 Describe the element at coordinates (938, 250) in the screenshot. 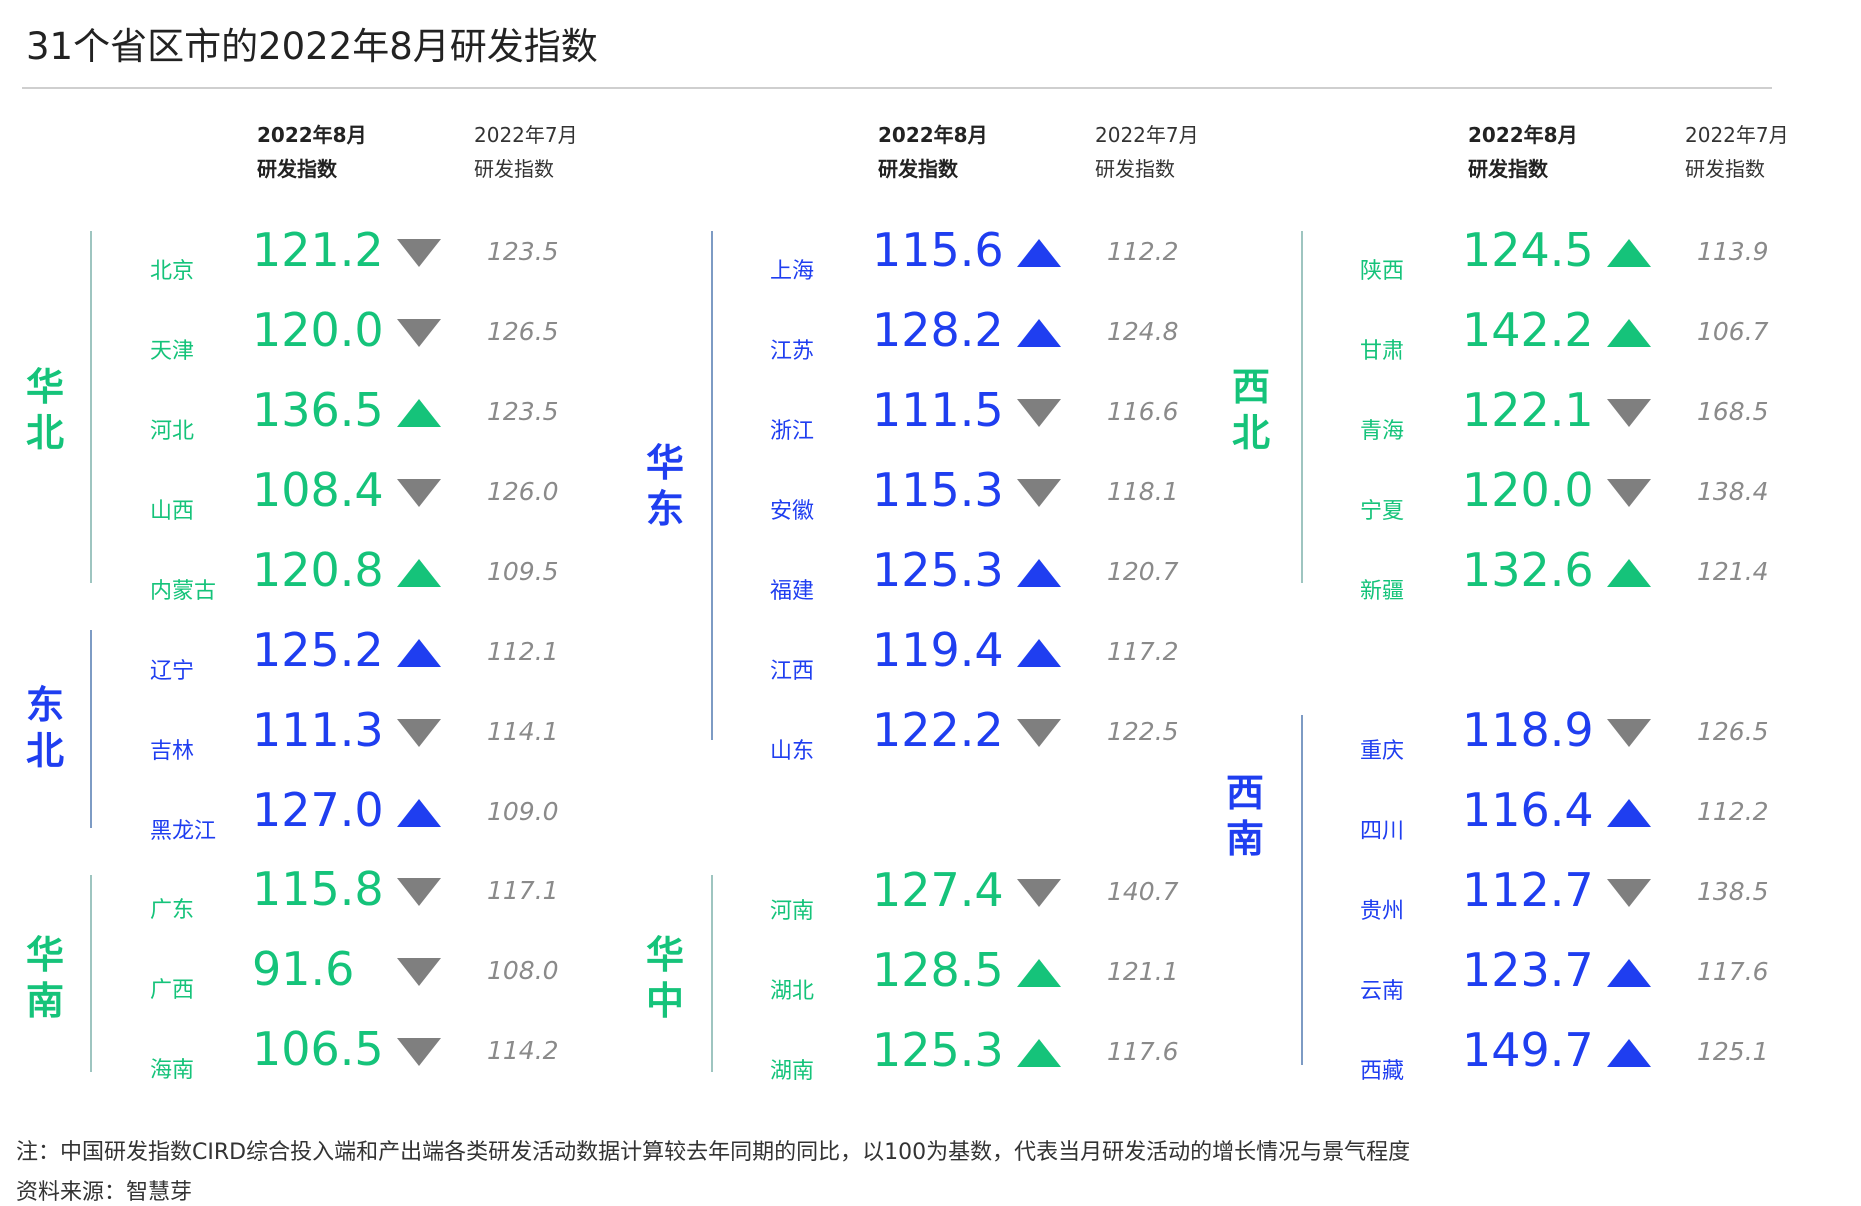

I see `aug-index-value: 115.6` at that location.